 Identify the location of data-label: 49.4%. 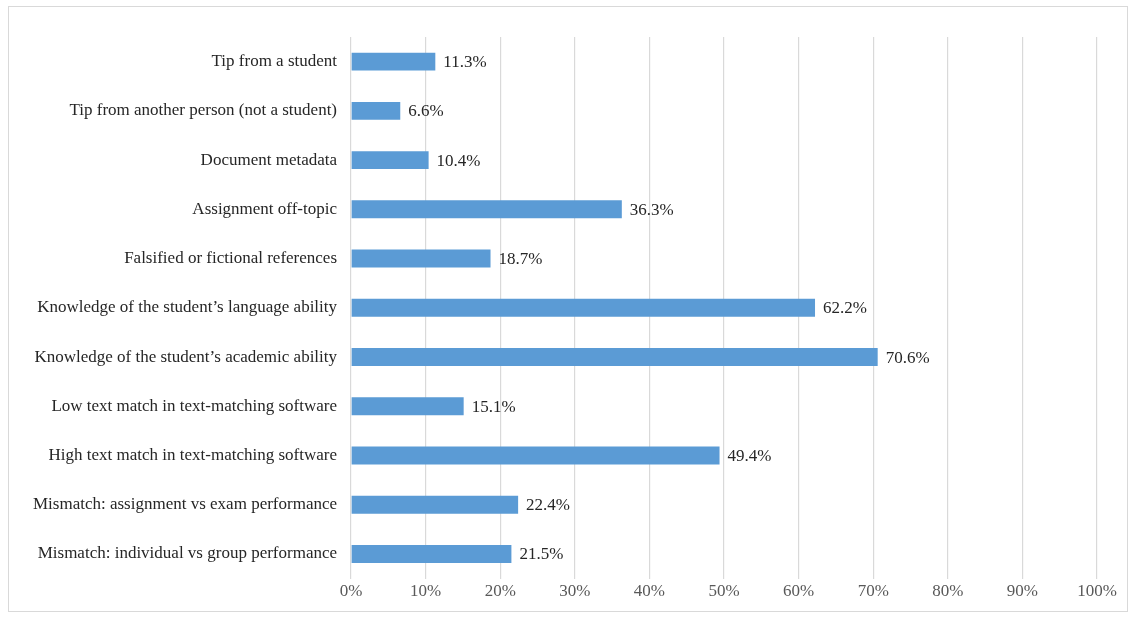
(749, 455).